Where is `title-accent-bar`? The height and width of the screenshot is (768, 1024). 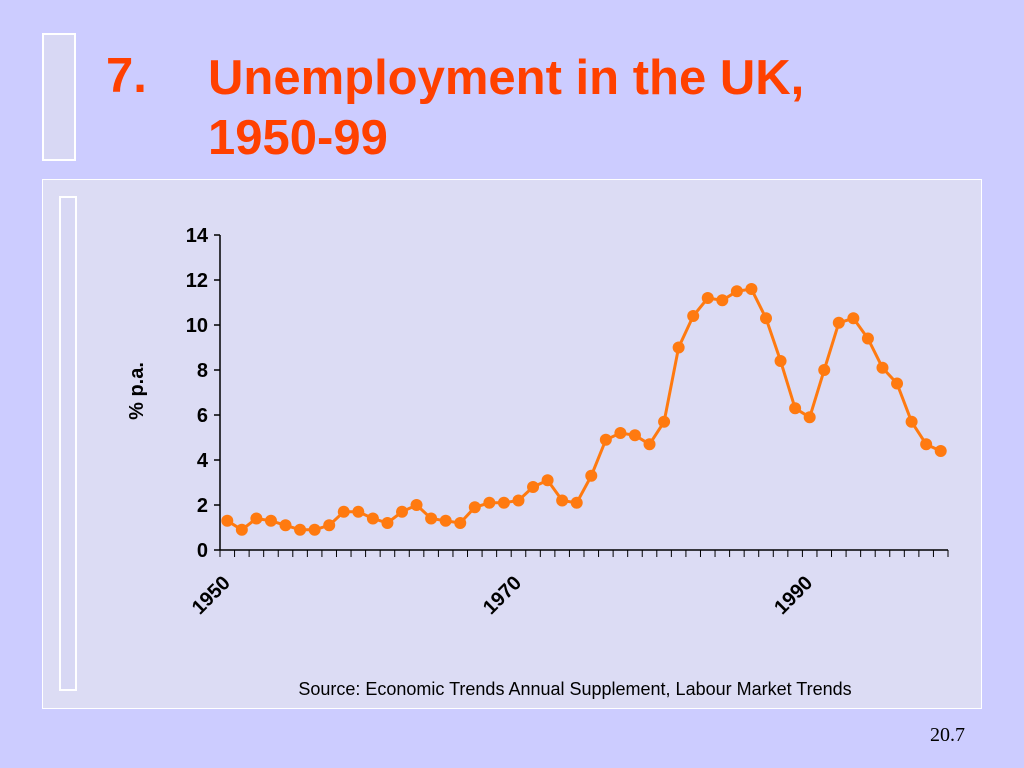
title-accent-bar is located at coordinates (59, 97).